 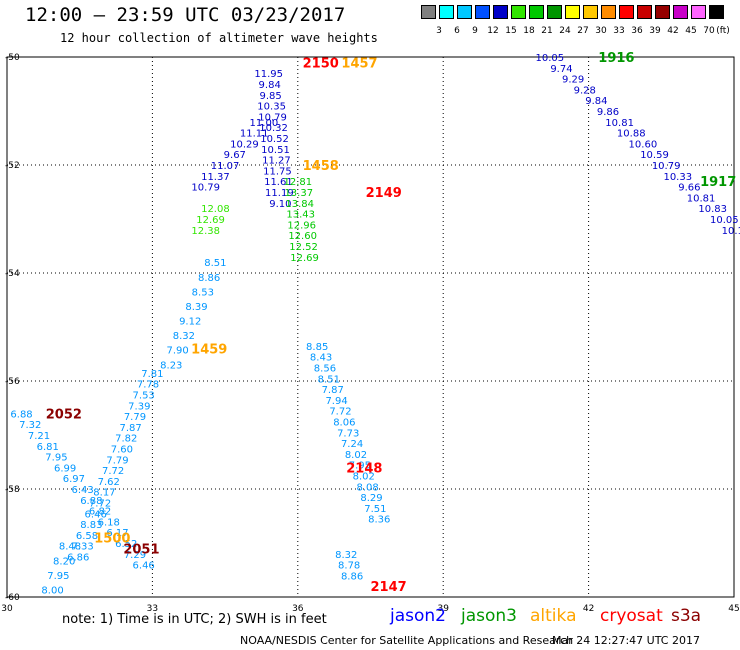 I want to click on wave-height-value: 7.79, so click(x=135, y=417).